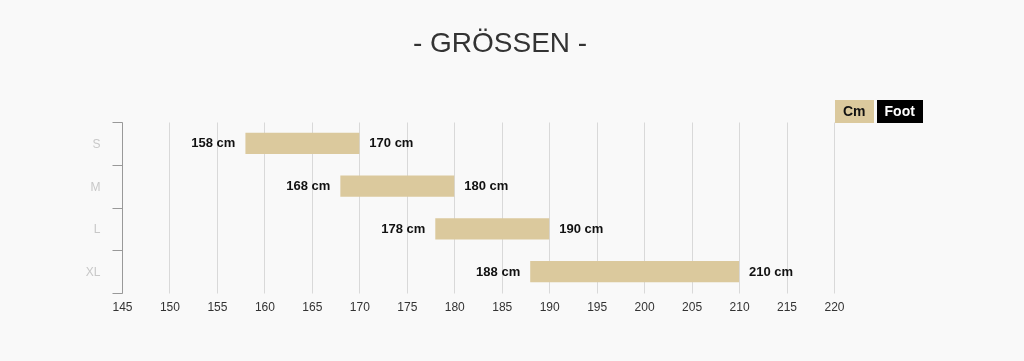 The width and height of the screenshot is (1024, 361). Describe the element at coordinates (692, 306) in the screenshot. I see `x-tick-label: 205` at that location.